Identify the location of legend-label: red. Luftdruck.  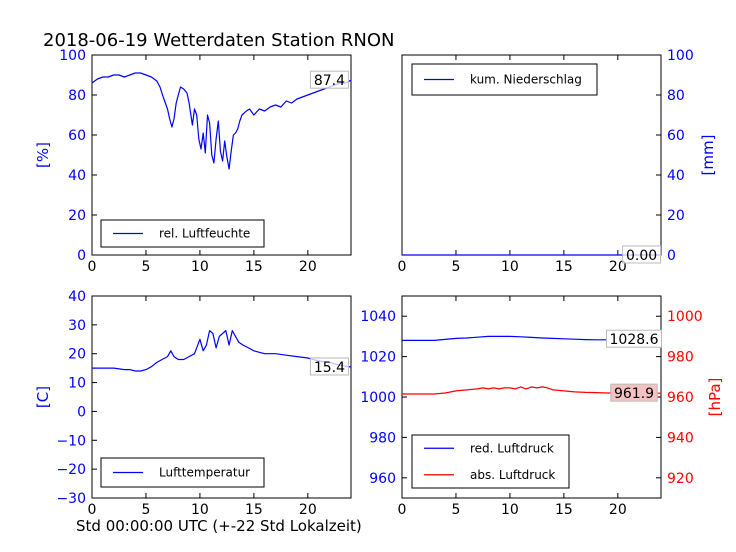
(512, 448).